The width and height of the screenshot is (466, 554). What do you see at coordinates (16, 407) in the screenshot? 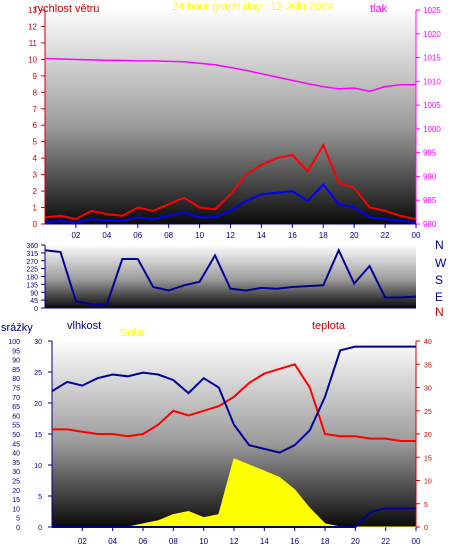
I see `rain-axis-tick-label: 65` at bounding box center [16, 407].